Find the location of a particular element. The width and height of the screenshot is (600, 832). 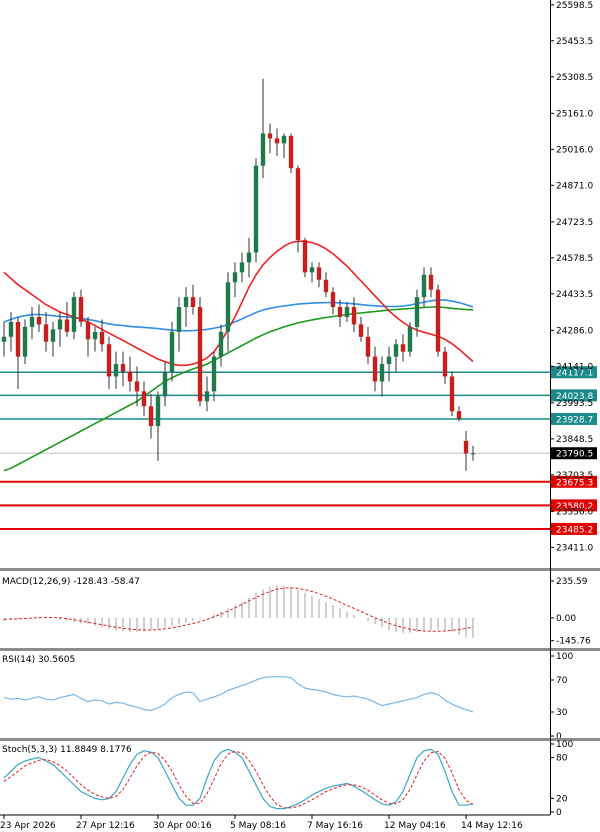

rsi-panel: RSI(14) 30.5605 100 70 30 0 is located at coordinates (287, 697).